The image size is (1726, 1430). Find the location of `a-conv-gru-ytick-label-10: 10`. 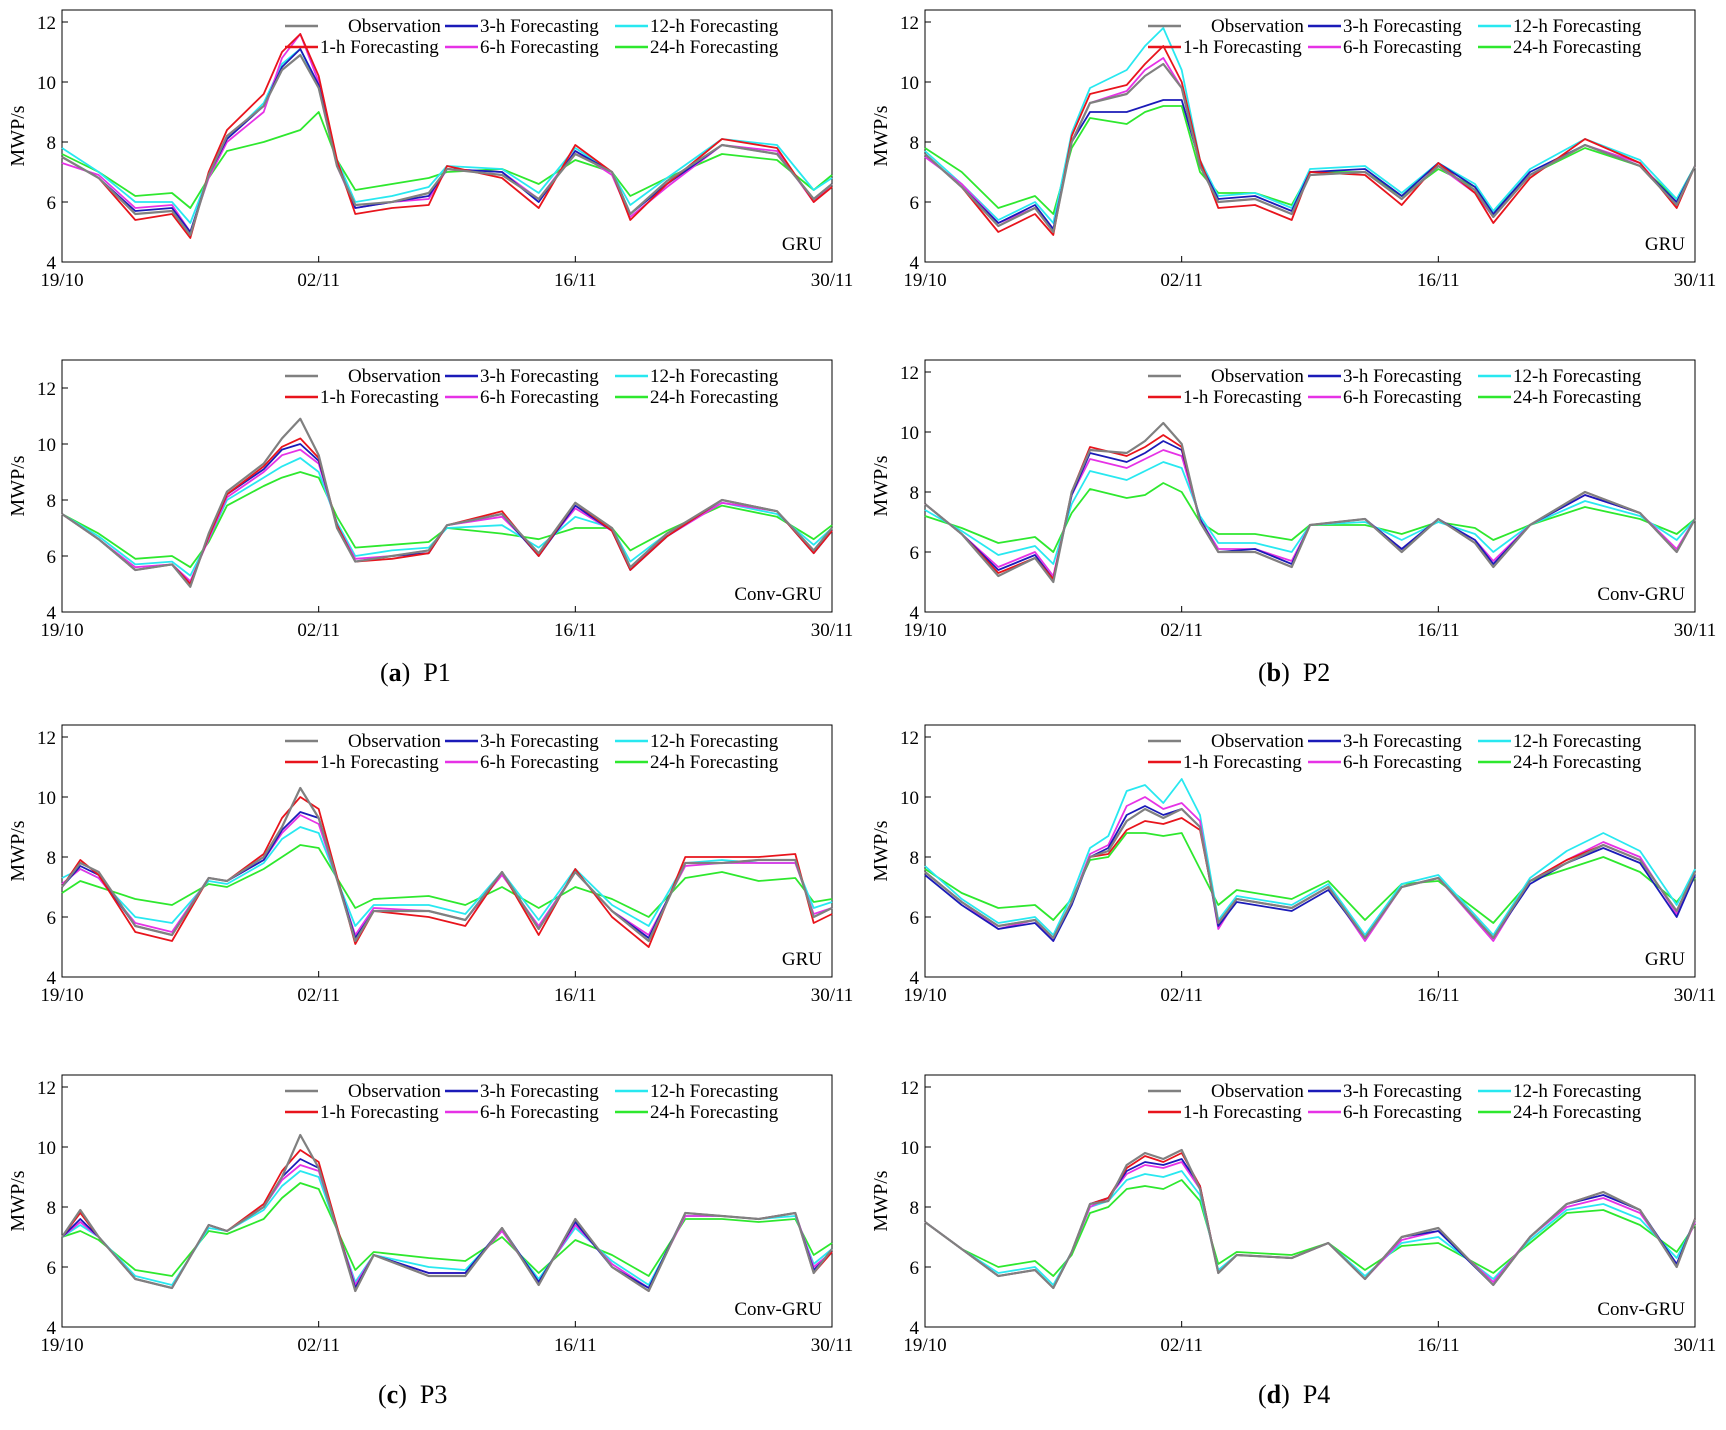

a-conv-gru-ytick-label-10: 10 is located at coordinates (46, 445).